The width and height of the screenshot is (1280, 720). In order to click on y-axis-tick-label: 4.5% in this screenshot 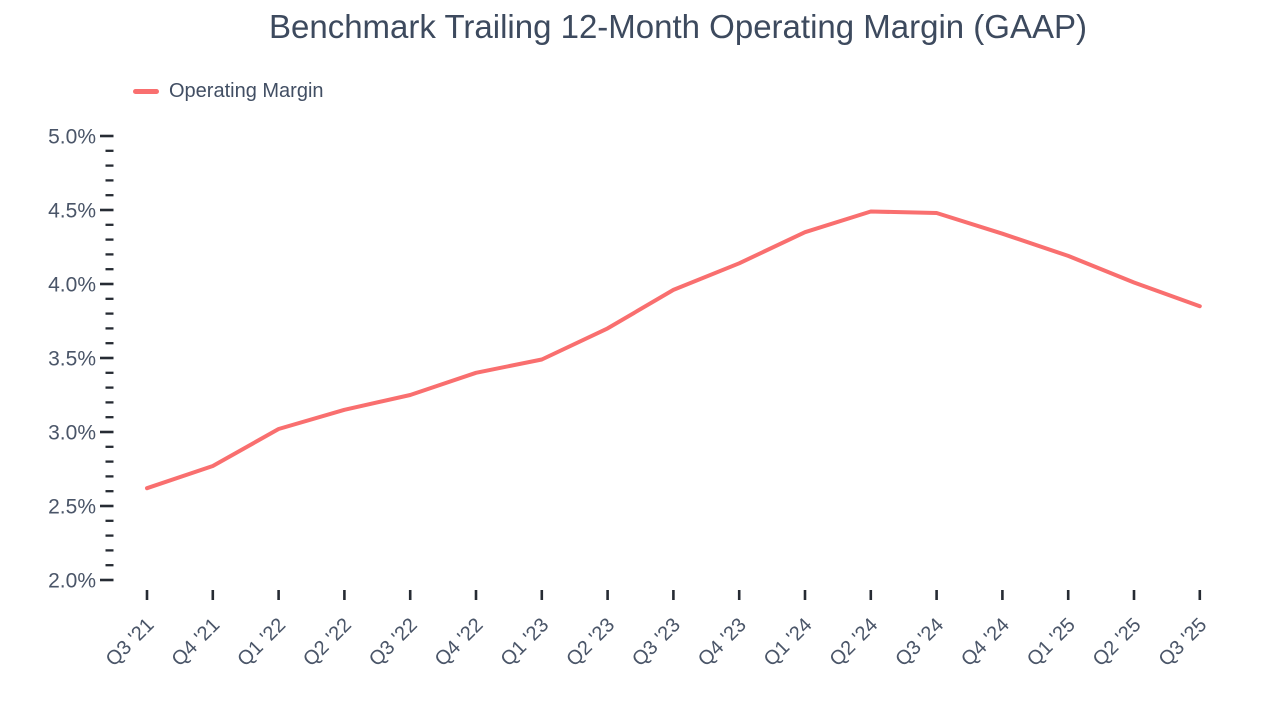, I will do `click(72, 211)`.